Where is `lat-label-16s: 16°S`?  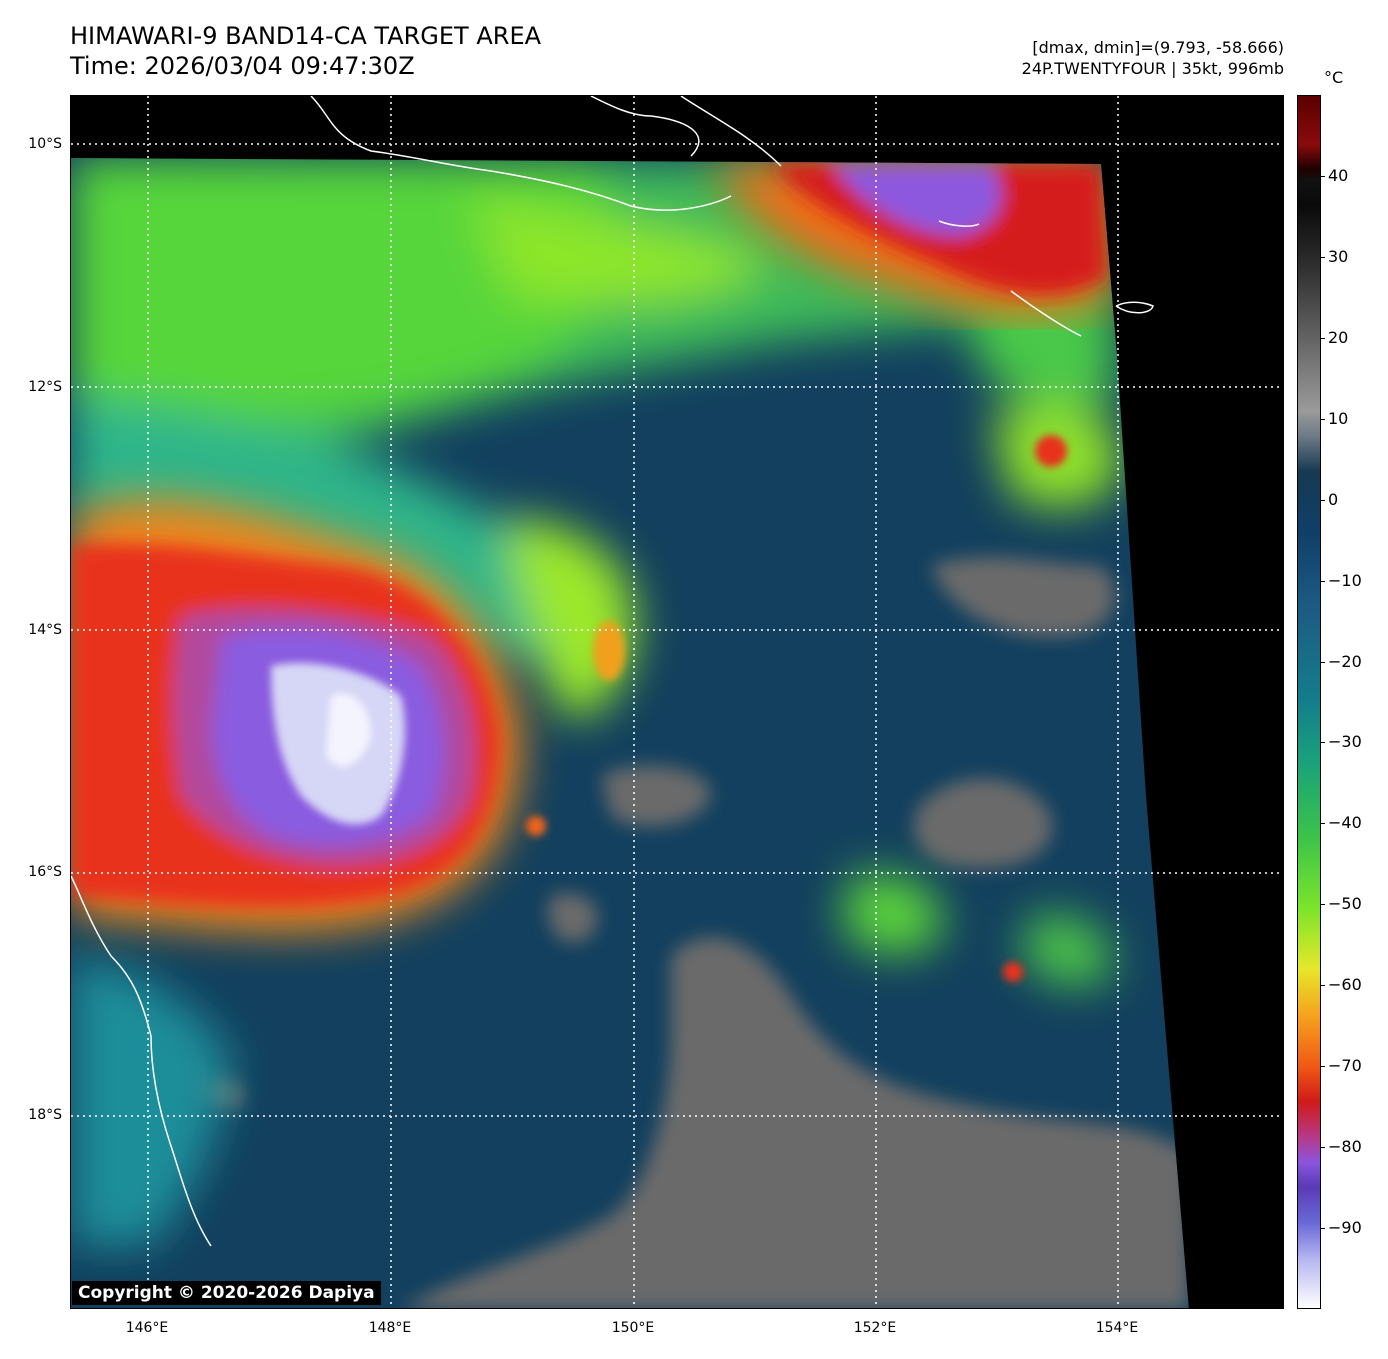 lat-label-16s: 16°S is located at coordinates (45, 872).